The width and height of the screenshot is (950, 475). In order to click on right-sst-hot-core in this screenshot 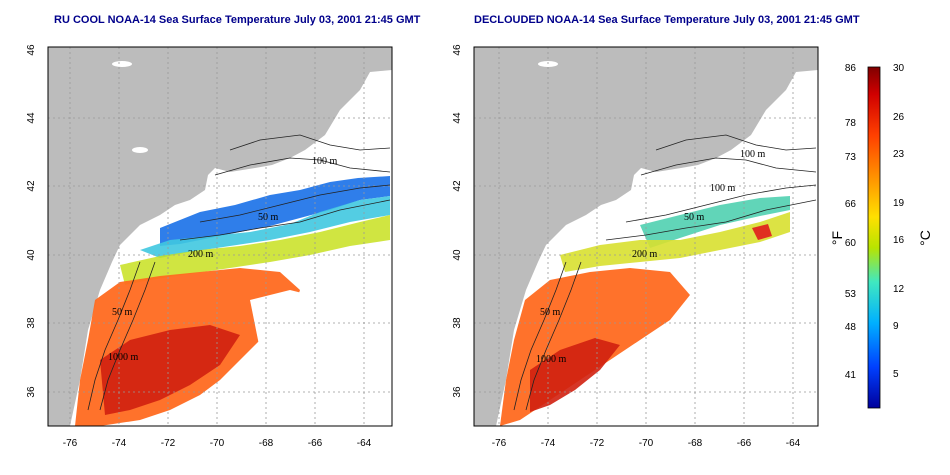, I will do `click(575, 375)`.